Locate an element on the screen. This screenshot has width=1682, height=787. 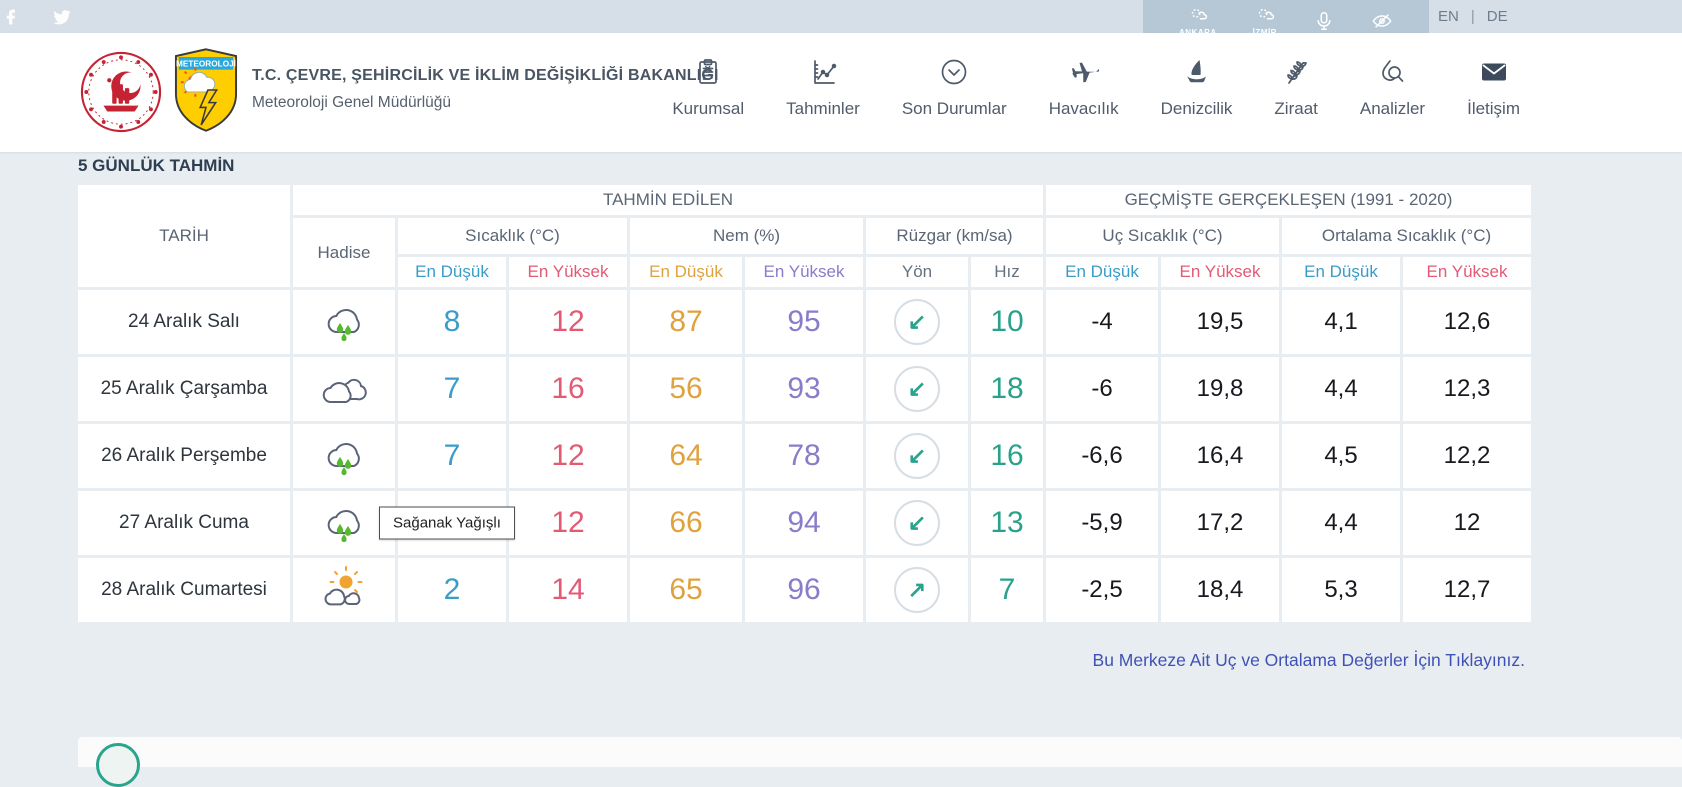
lang-de: DE is located at coordinates (1497, 16).